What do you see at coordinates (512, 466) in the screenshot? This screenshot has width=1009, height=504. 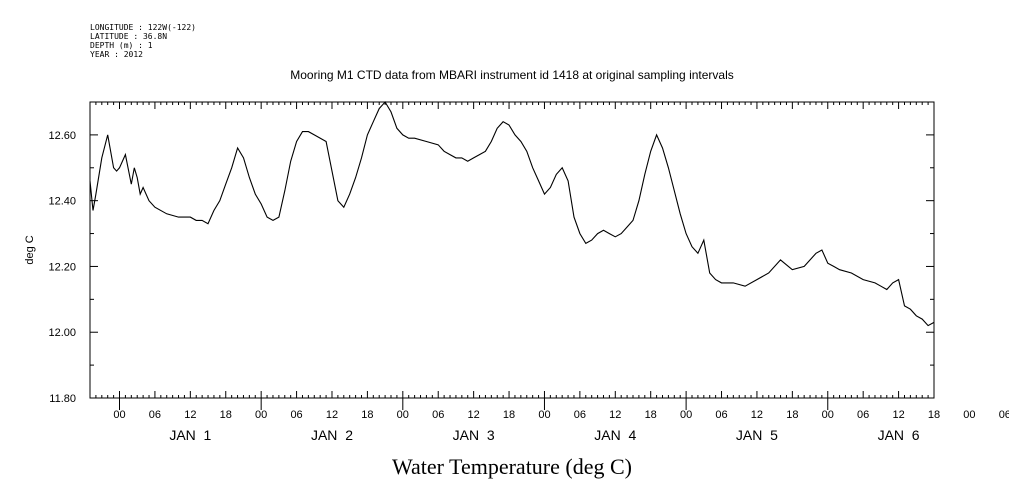 I see `bottom-title: Water Temperature (deg C)` at bounding box center [512, 466].